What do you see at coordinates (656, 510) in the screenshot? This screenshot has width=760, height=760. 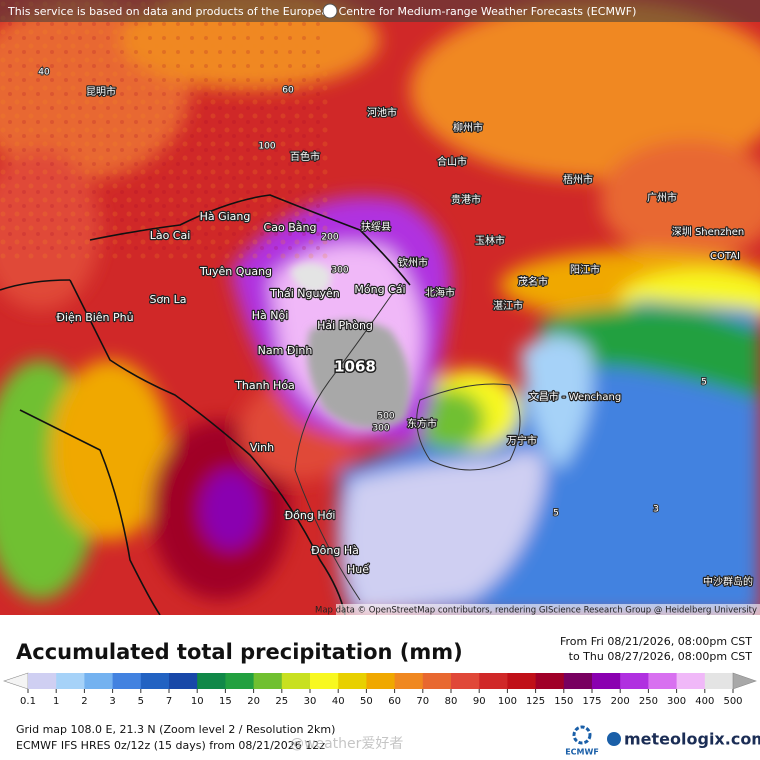 I see `contour-label: 3` at bounding box center [656, 510].